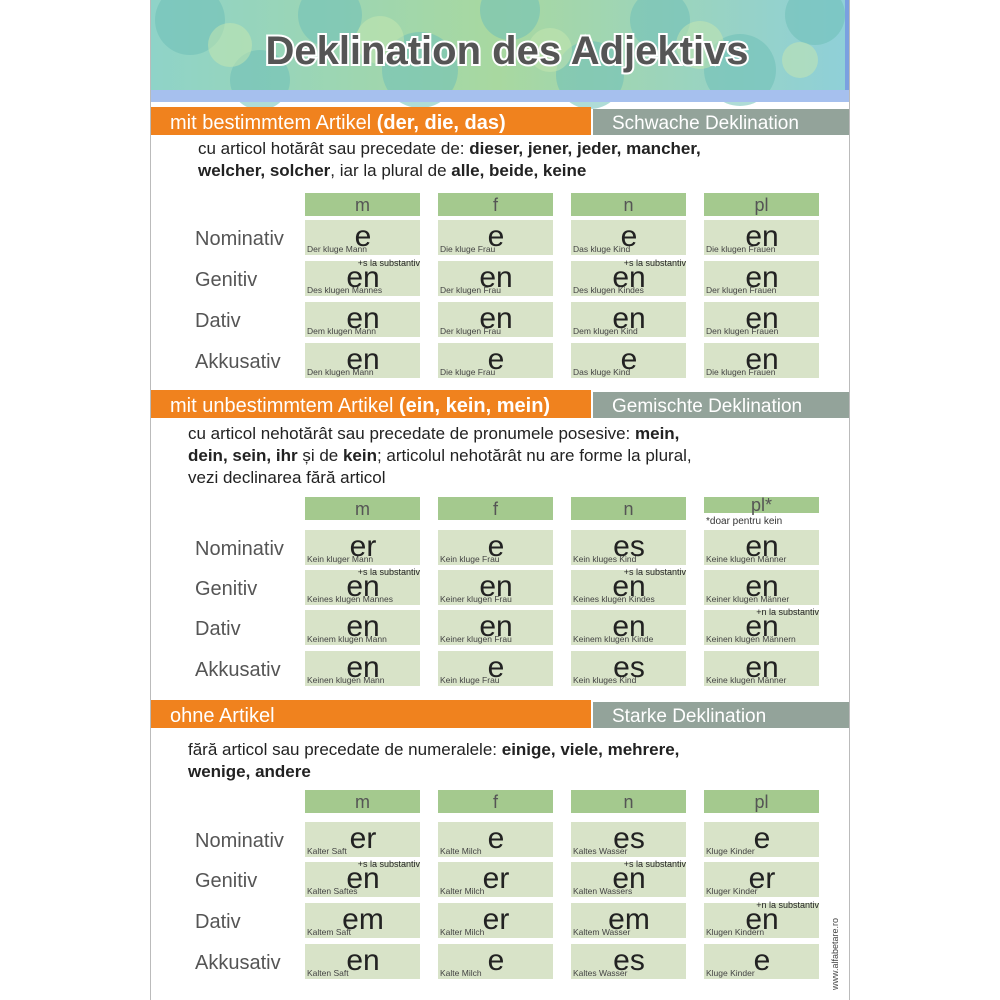 The image size is (1000, 1000). What do you see at coordinates (585, 148) in the screenshot?
I see `description-run: dieser, jener, jeder, mancher,` at bounding box center [585, 148].